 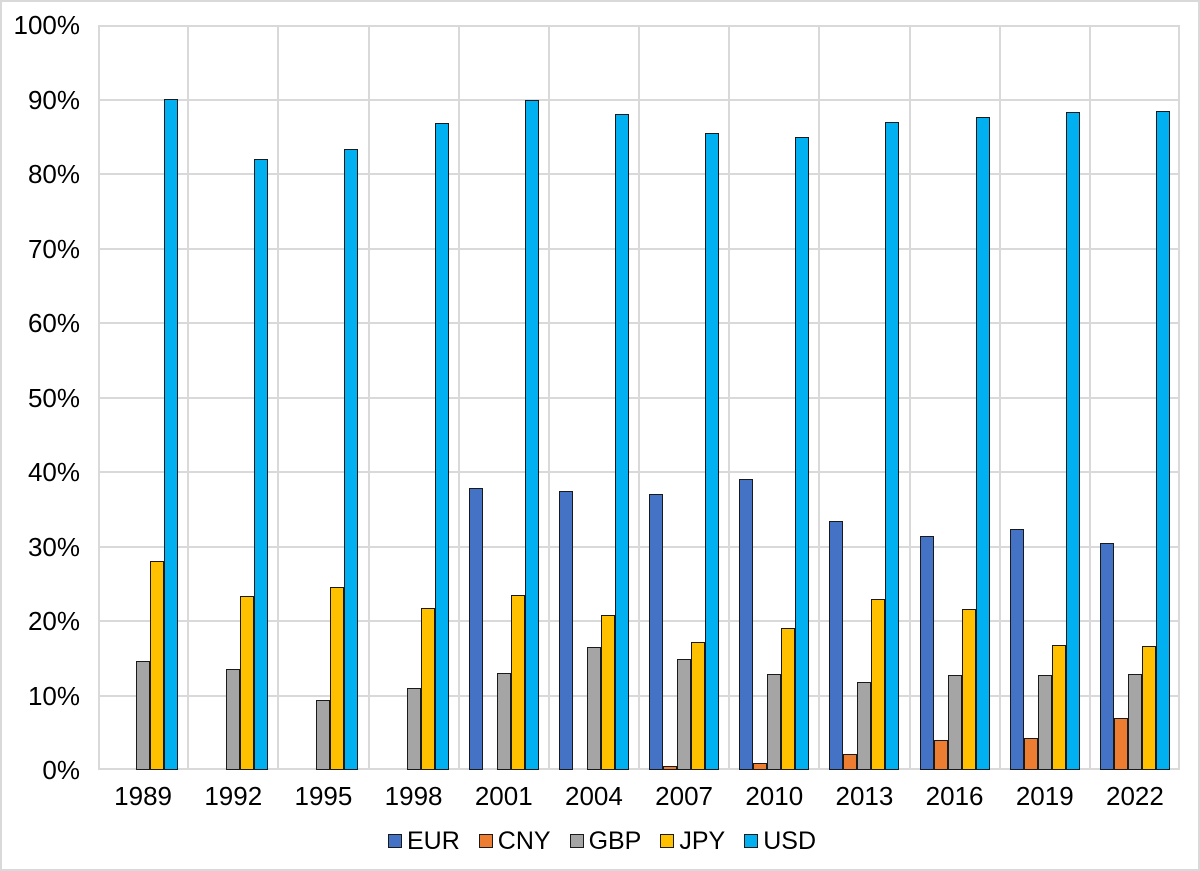 I want to click on legend-swatch-jpy, so click(x=667, y=841).